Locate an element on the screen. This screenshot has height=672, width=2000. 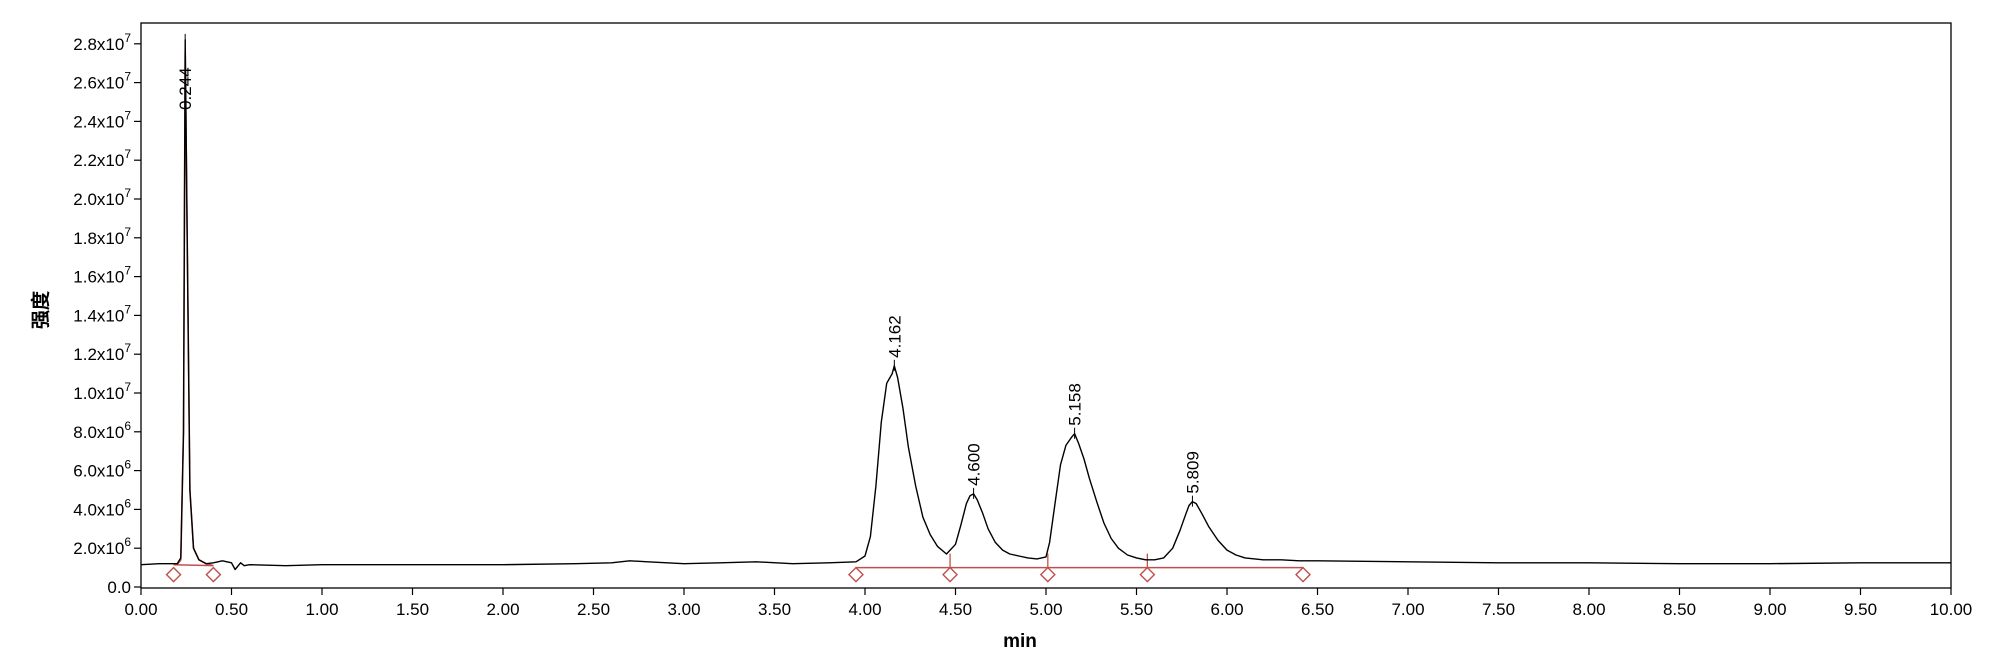
x-tick-label-1: 0.50 is located at coordinates (231, 609).